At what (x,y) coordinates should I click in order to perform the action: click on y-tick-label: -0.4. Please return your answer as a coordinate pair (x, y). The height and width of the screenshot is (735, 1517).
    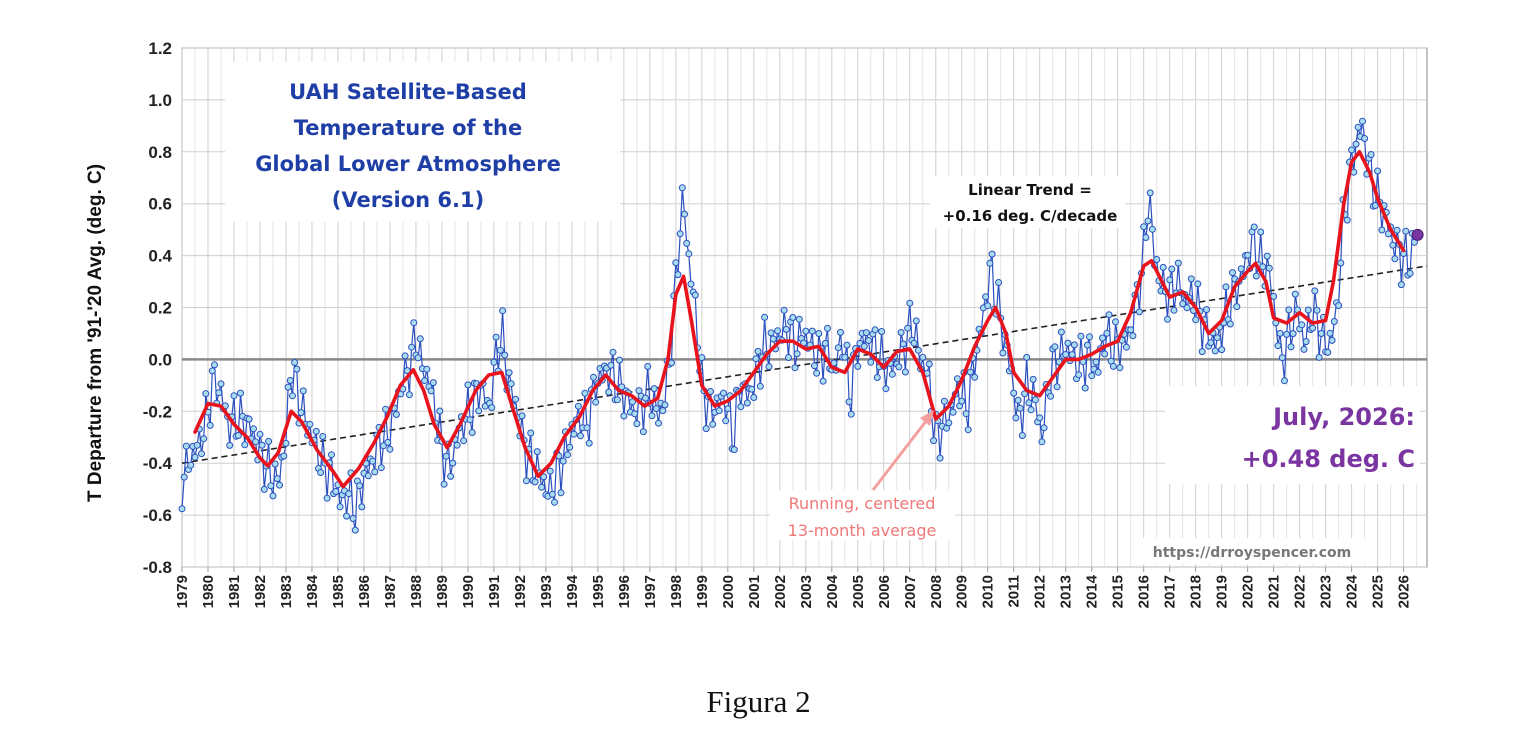
    Looking at the image, I should click on (158, 463).